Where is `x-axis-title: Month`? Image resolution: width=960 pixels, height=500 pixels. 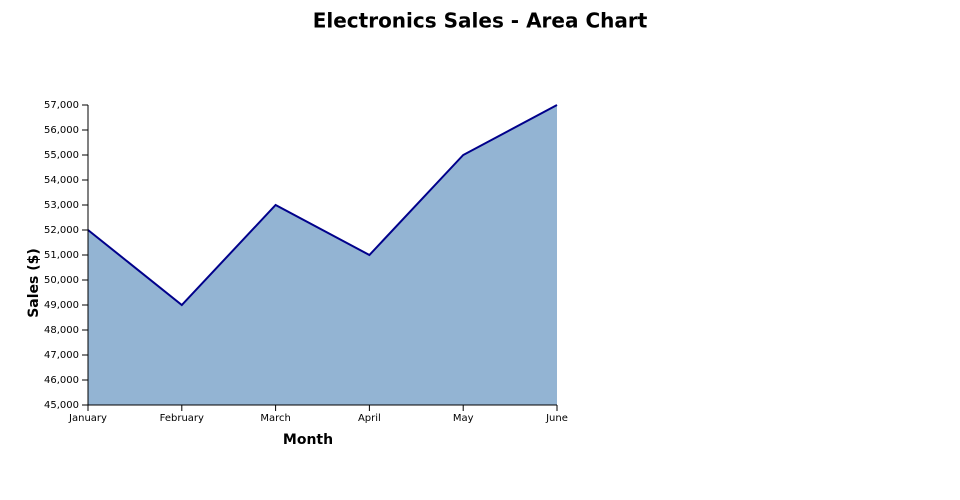 x-axis-title: Month is located at coordinates (308, 440).